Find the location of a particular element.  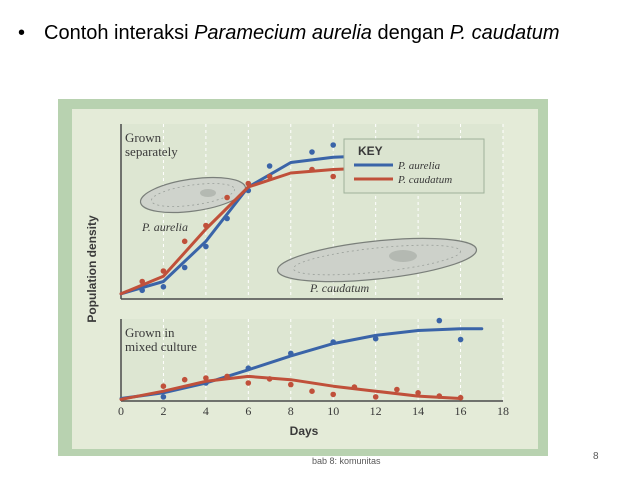

caudatum-illustration is located at coordinates (377, 260).